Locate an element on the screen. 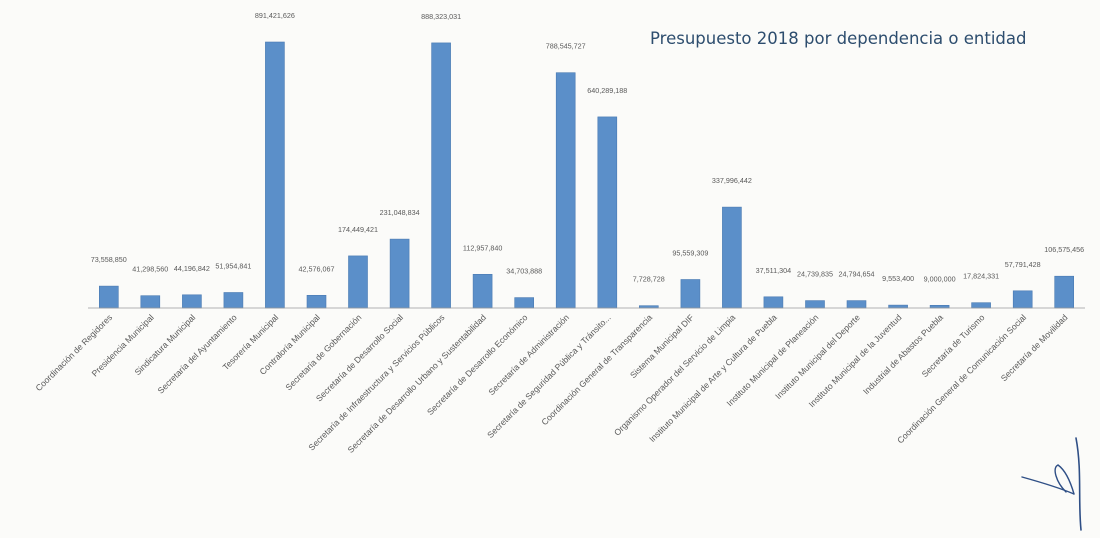 The height and width of the screenshot is (538, 1100). category-label: Industrial de Abastos Puebla is located at coordinates (903, 354).